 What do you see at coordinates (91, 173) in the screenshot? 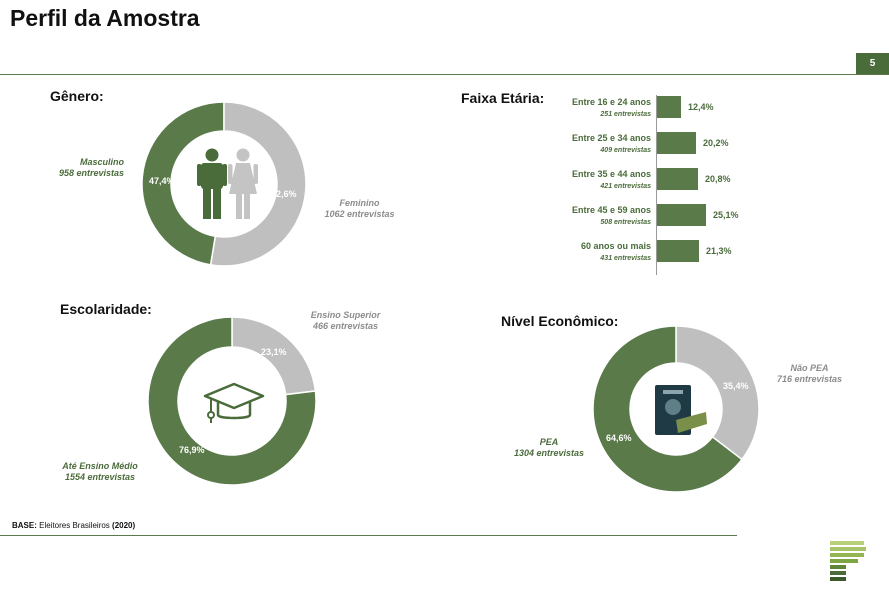
I see `masculino-count: 958 entrevistas` at bounding box center [91, 173].